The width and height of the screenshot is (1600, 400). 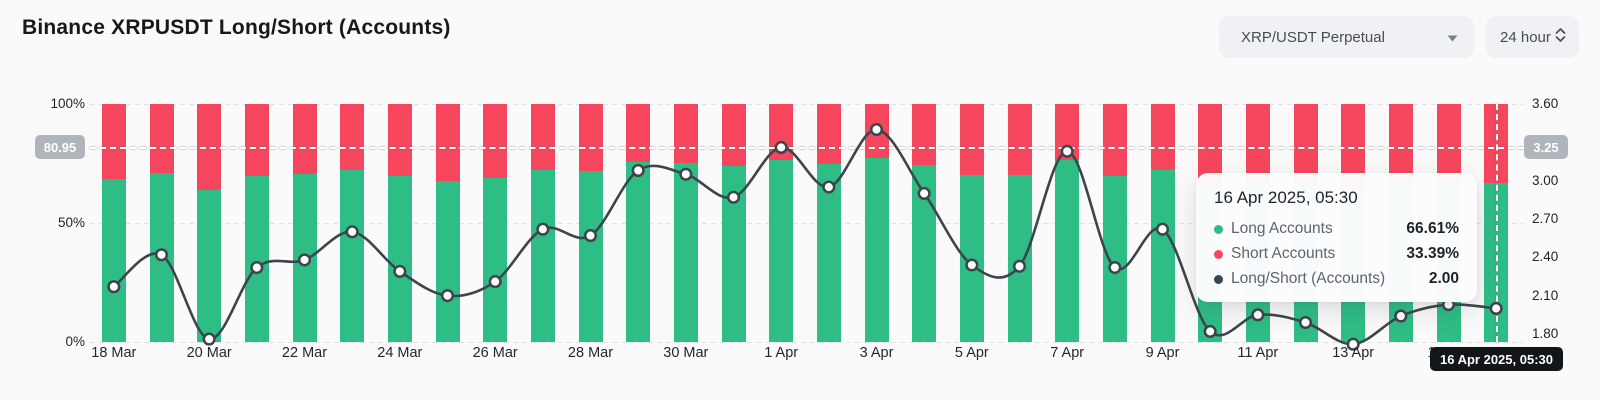 What do you see at coordinates (807, 104) in the screenshot?
I see `gridline` at bounding box center [807, 104].